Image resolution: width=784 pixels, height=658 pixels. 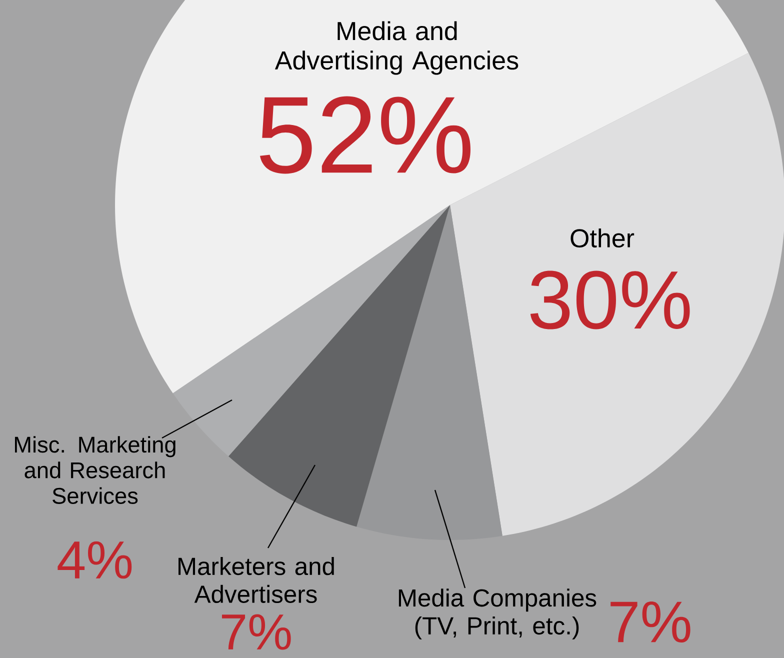 What do you see at coordinates (602, 238) in the screenshot?
I see `slice-label: Other` at bounding box center [602, 238].